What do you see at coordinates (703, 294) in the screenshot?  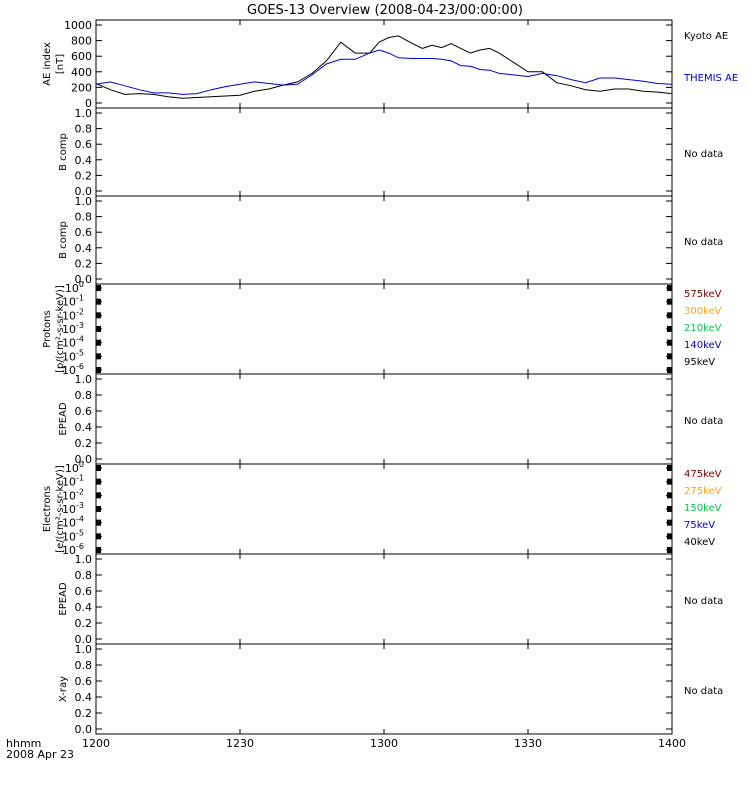 I see `legend-575keV: 575keV` at bounding box center [703, 294].